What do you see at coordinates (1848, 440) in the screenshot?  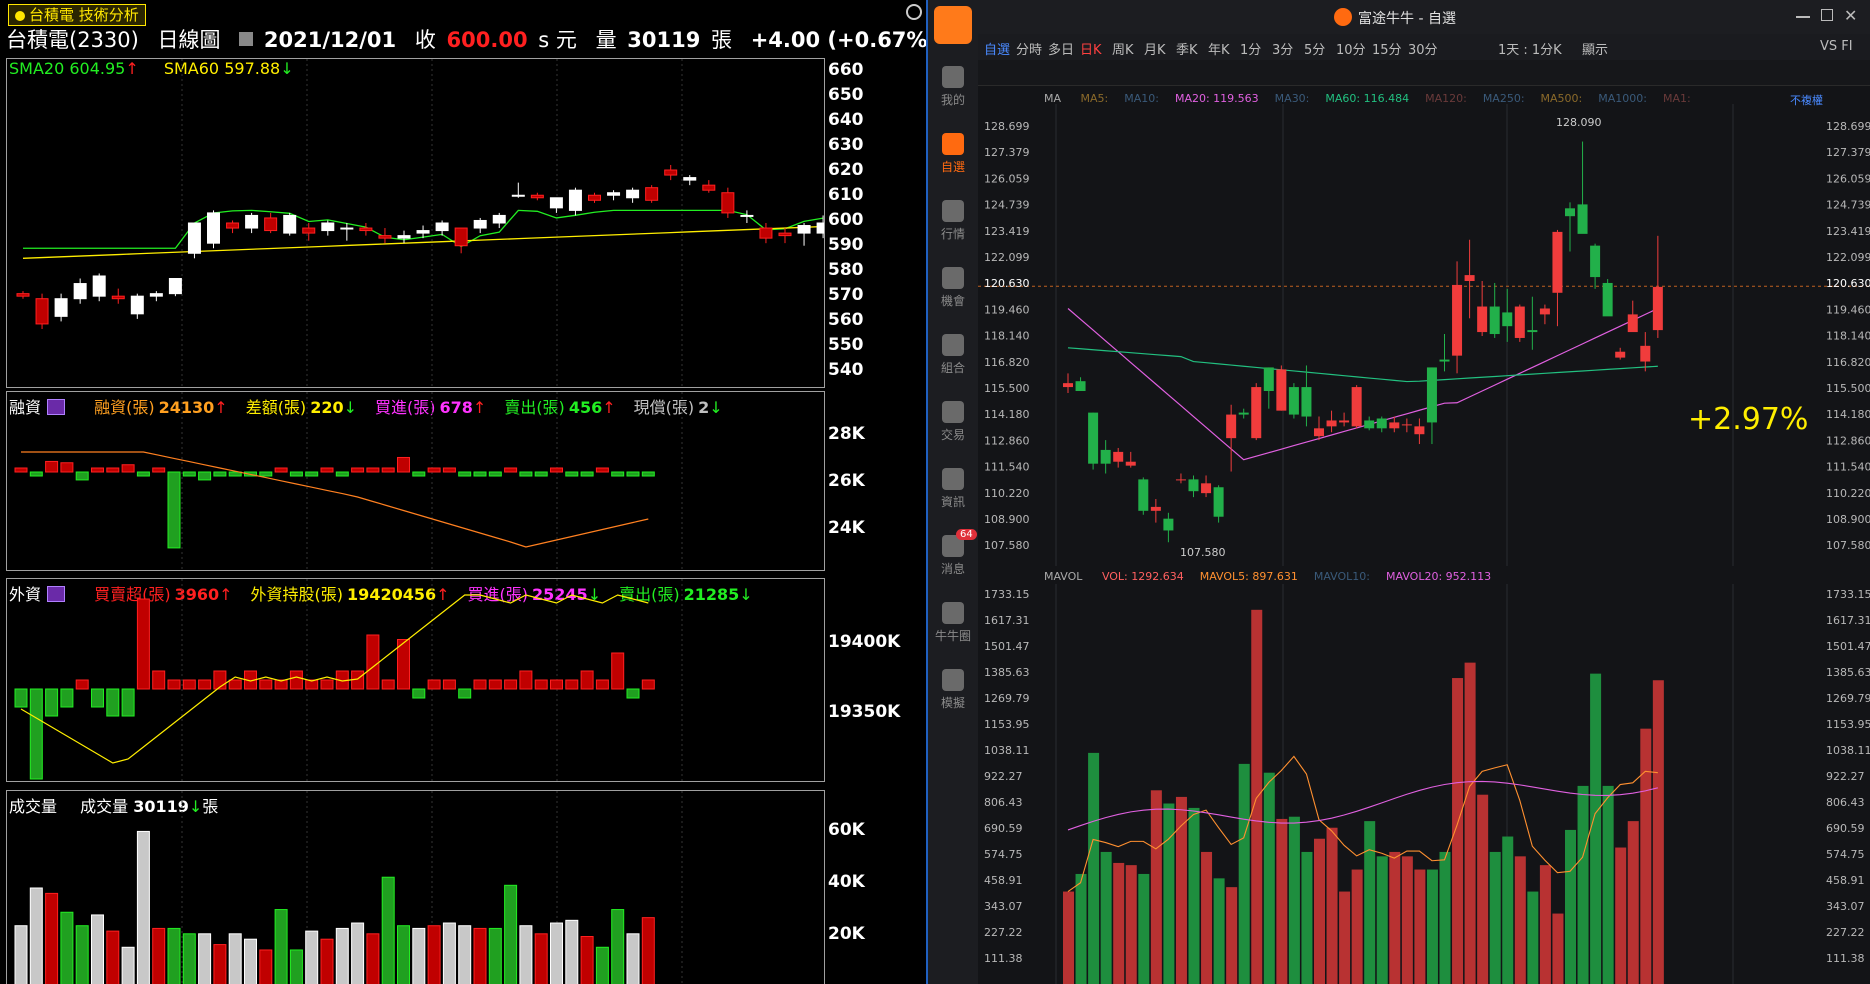 I see `price-axis-tick-right: 112.860` at bounding box center [1848, 440].